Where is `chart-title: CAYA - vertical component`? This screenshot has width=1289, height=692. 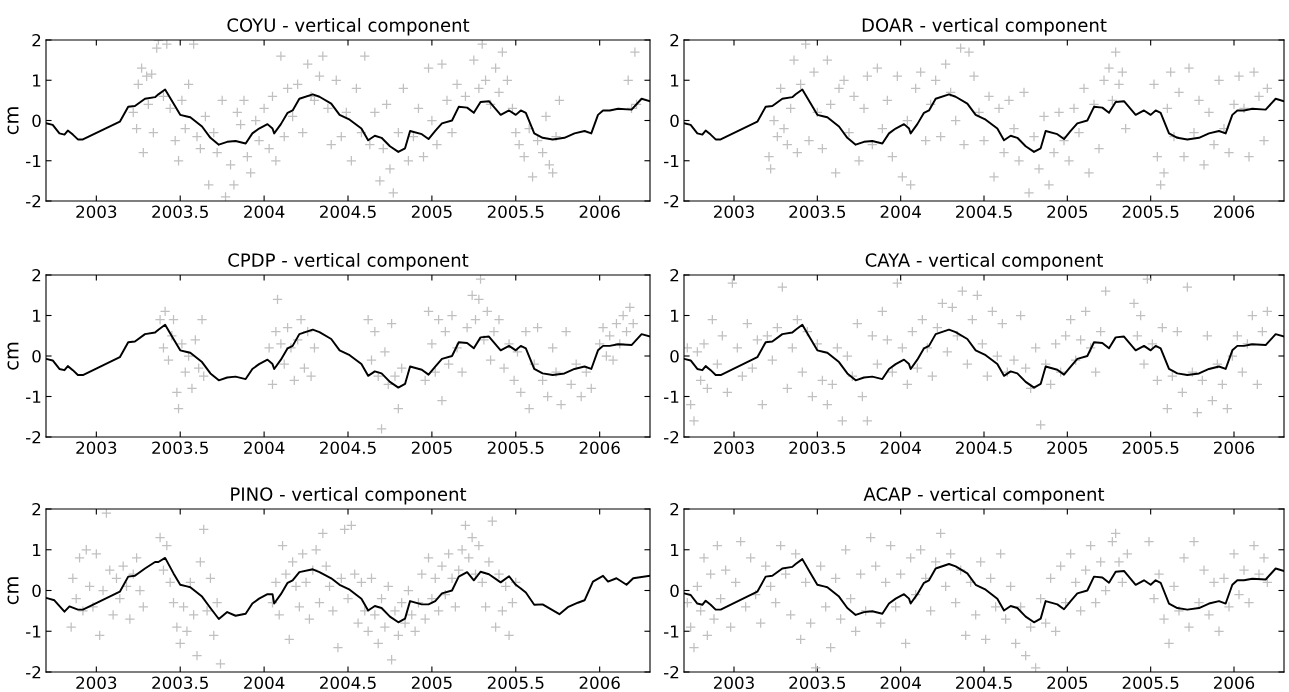
chart-title: CAYA - vertical component is located at coordinates (984, 261).